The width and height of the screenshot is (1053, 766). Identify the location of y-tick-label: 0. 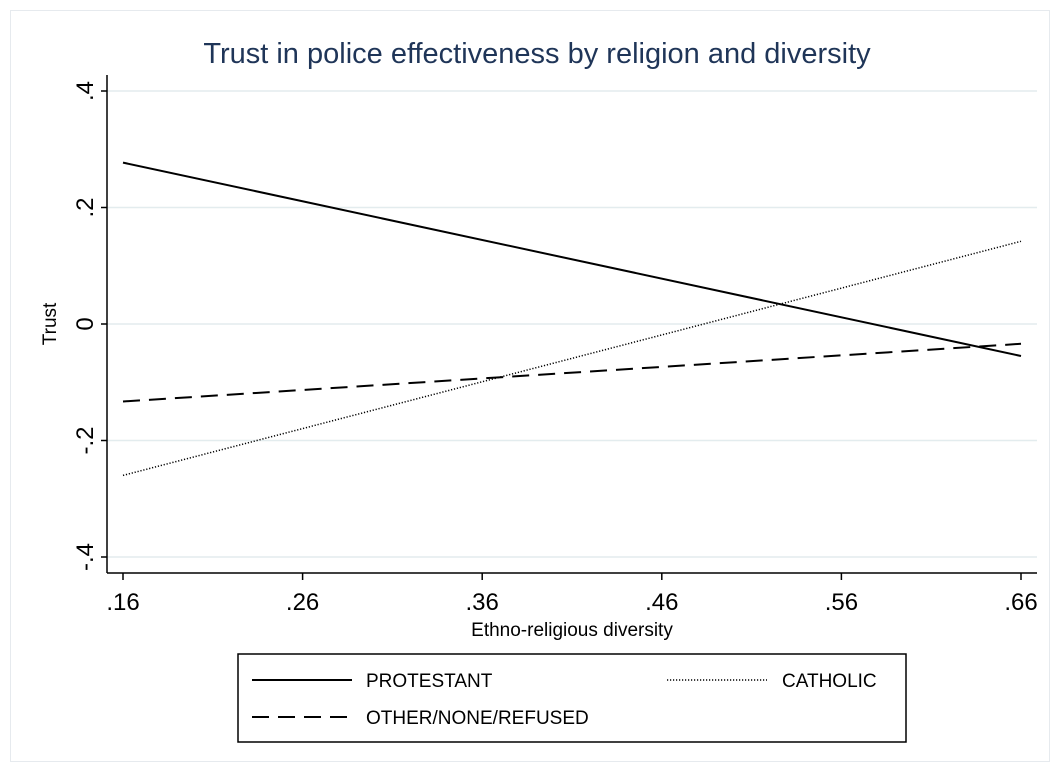
(85, 323).